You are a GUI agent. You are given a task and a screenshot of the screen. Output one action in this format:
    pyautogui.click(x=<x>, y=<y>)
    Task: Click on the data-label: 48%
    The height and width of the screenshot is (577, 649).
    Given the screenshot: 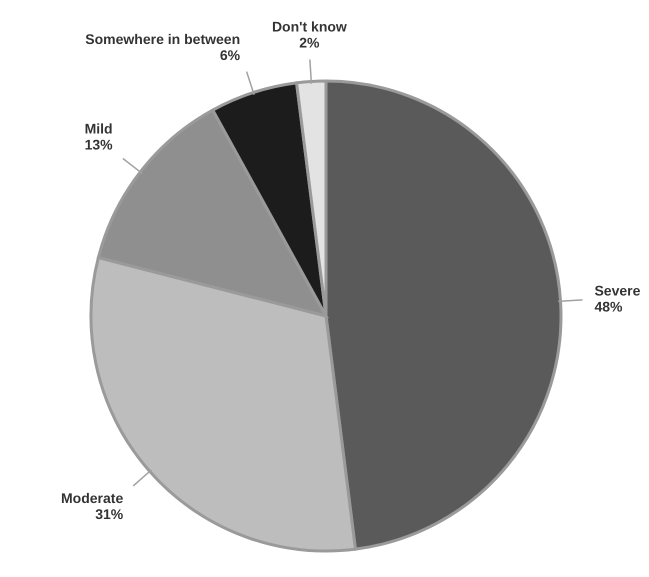 What is the action you would take?
    pyautogui.click(x=609, y=306)
    